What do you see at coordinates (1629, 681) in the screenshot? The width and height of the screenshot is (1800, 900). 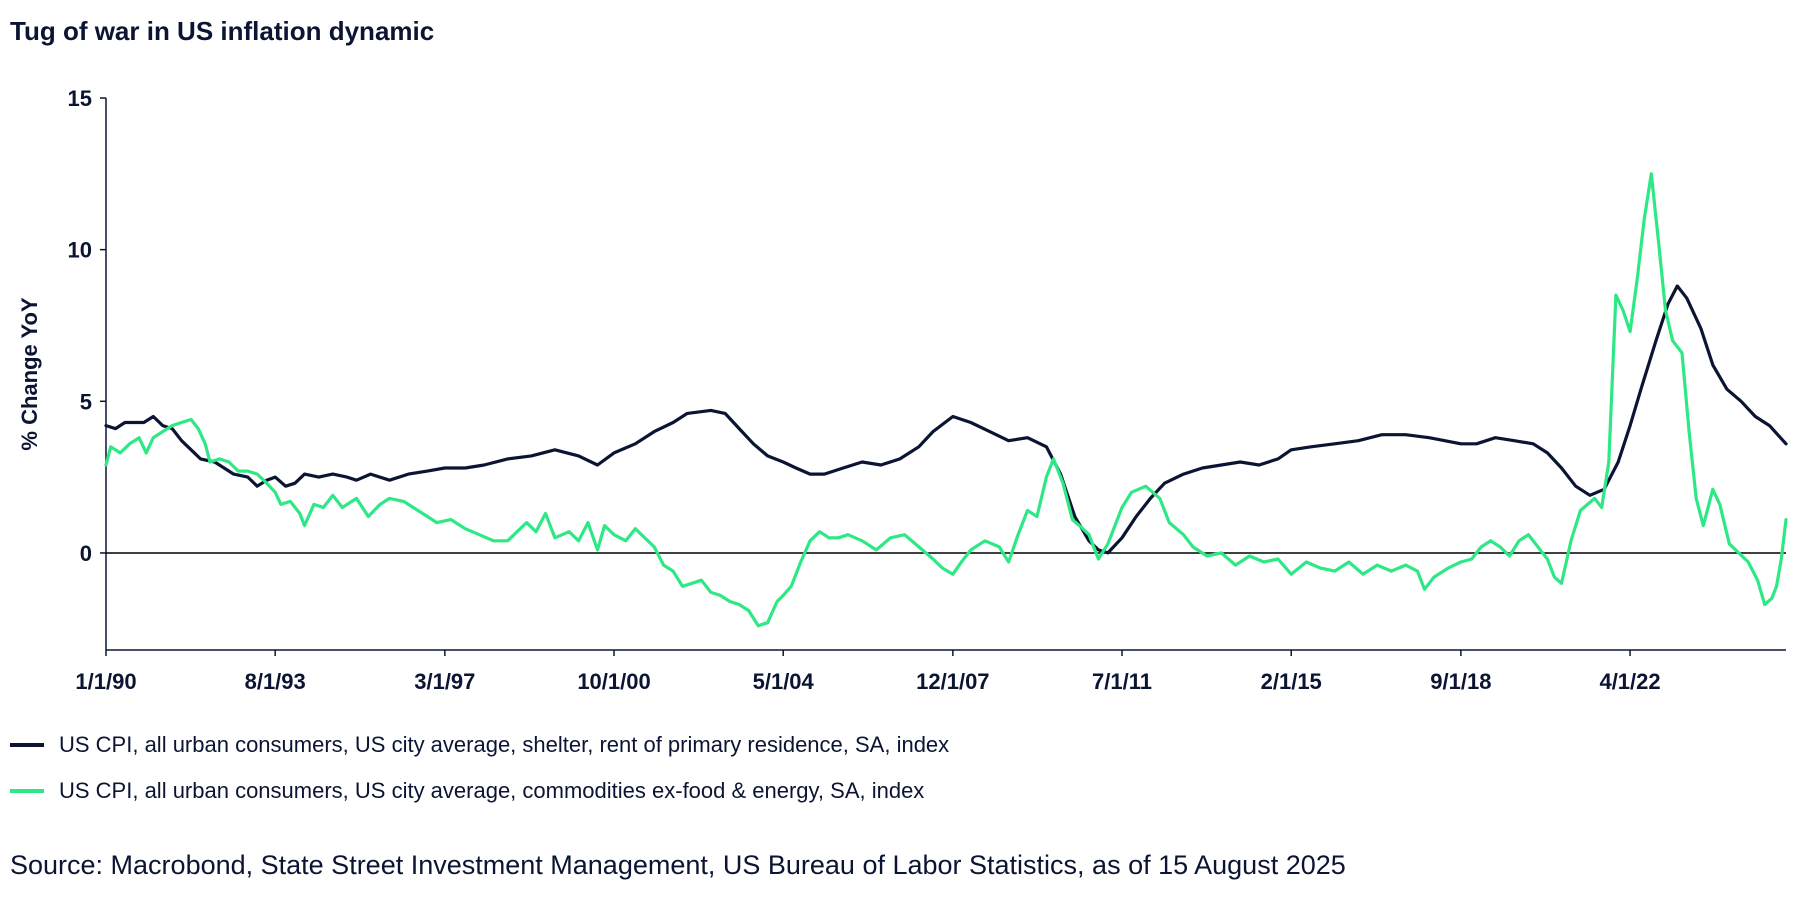 I see `x-tick-label: 4/1/22` at bounding box center [1629, 681].